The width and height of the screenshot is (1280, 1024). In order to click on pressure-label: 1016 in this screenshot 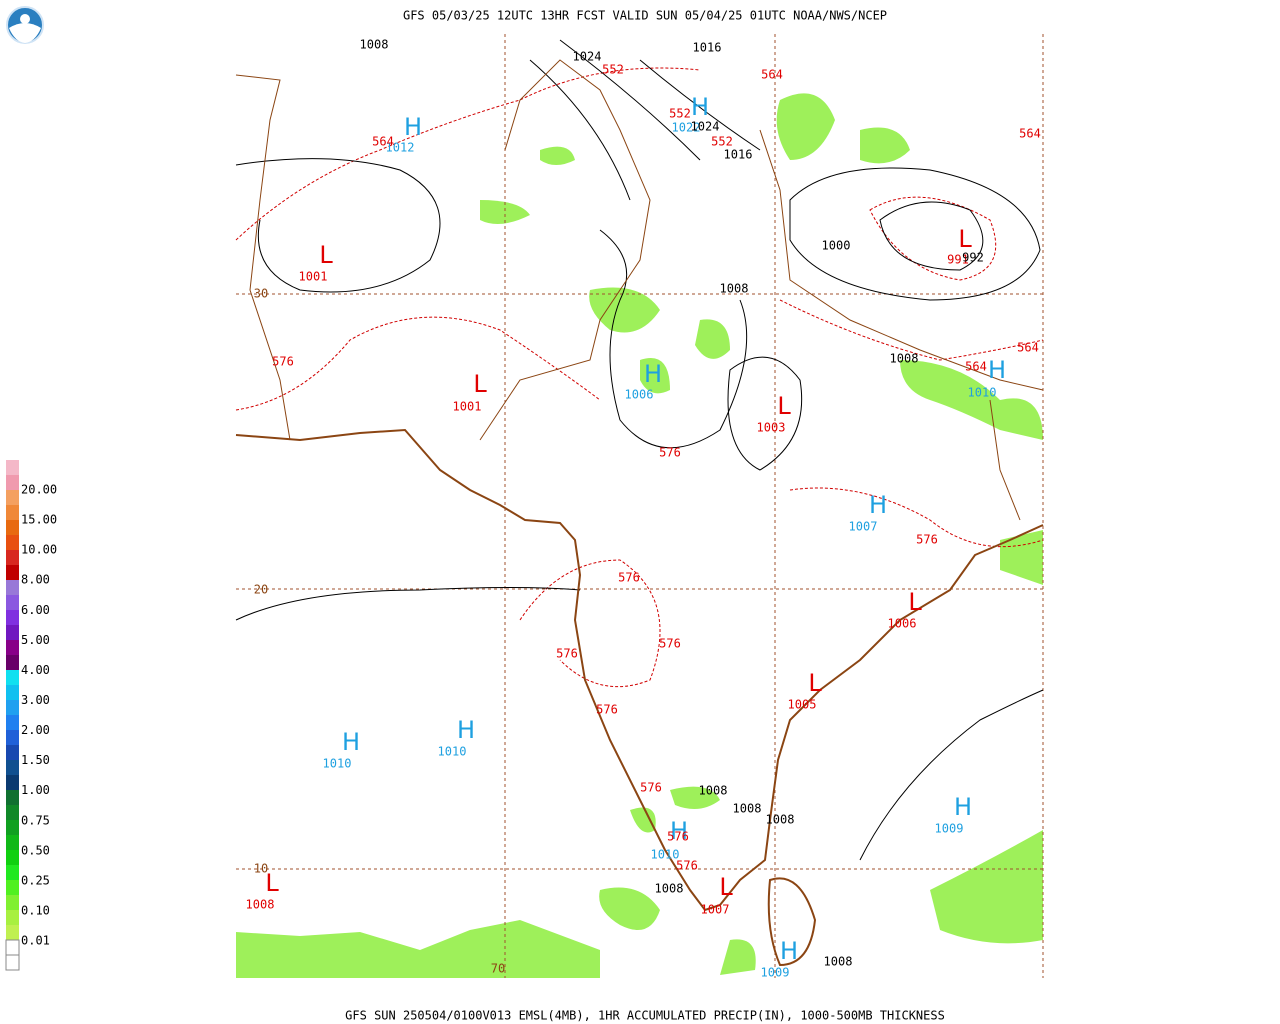, I will do `click(707, 48)`.